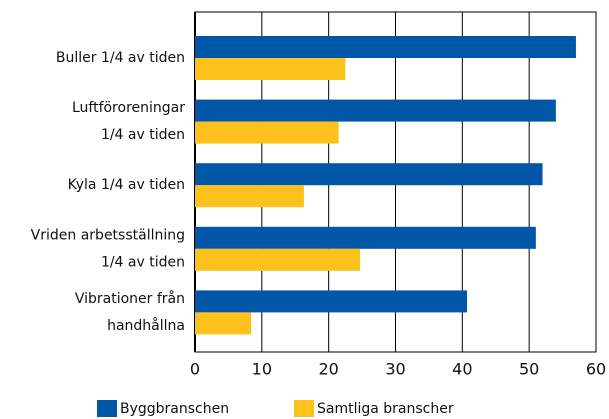 This screenshot has height=419, width=609. Describe the element at coordinates (262, 369) in the screenshot. I see `x-tick-label: 10` at that location.